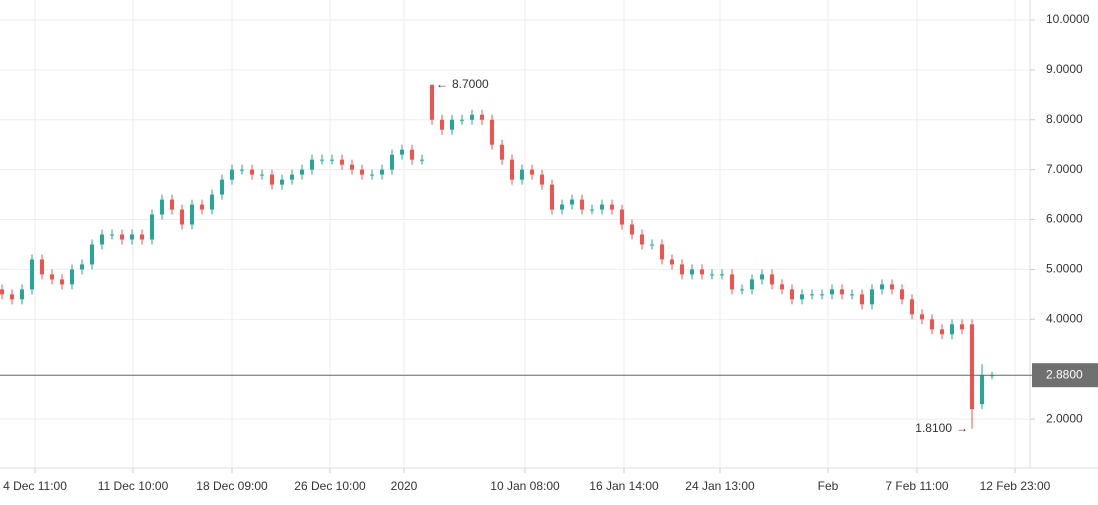 The height and width of the screenshot is (505, 1098). Describe the element at coordinates (828, 486) in the screenshot. I see `x-tick-label: Feb` at that location.